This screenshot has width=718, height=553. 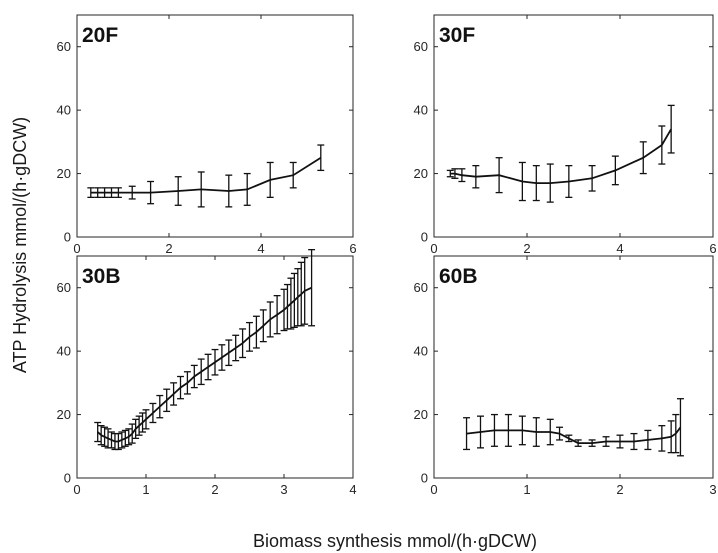 What do you see at coordinates (395, 541) in the screenshot?
I see `x-axis-label: Biomass synthesis mmol/(h·gDCW)` at bounding box center [395, 541].